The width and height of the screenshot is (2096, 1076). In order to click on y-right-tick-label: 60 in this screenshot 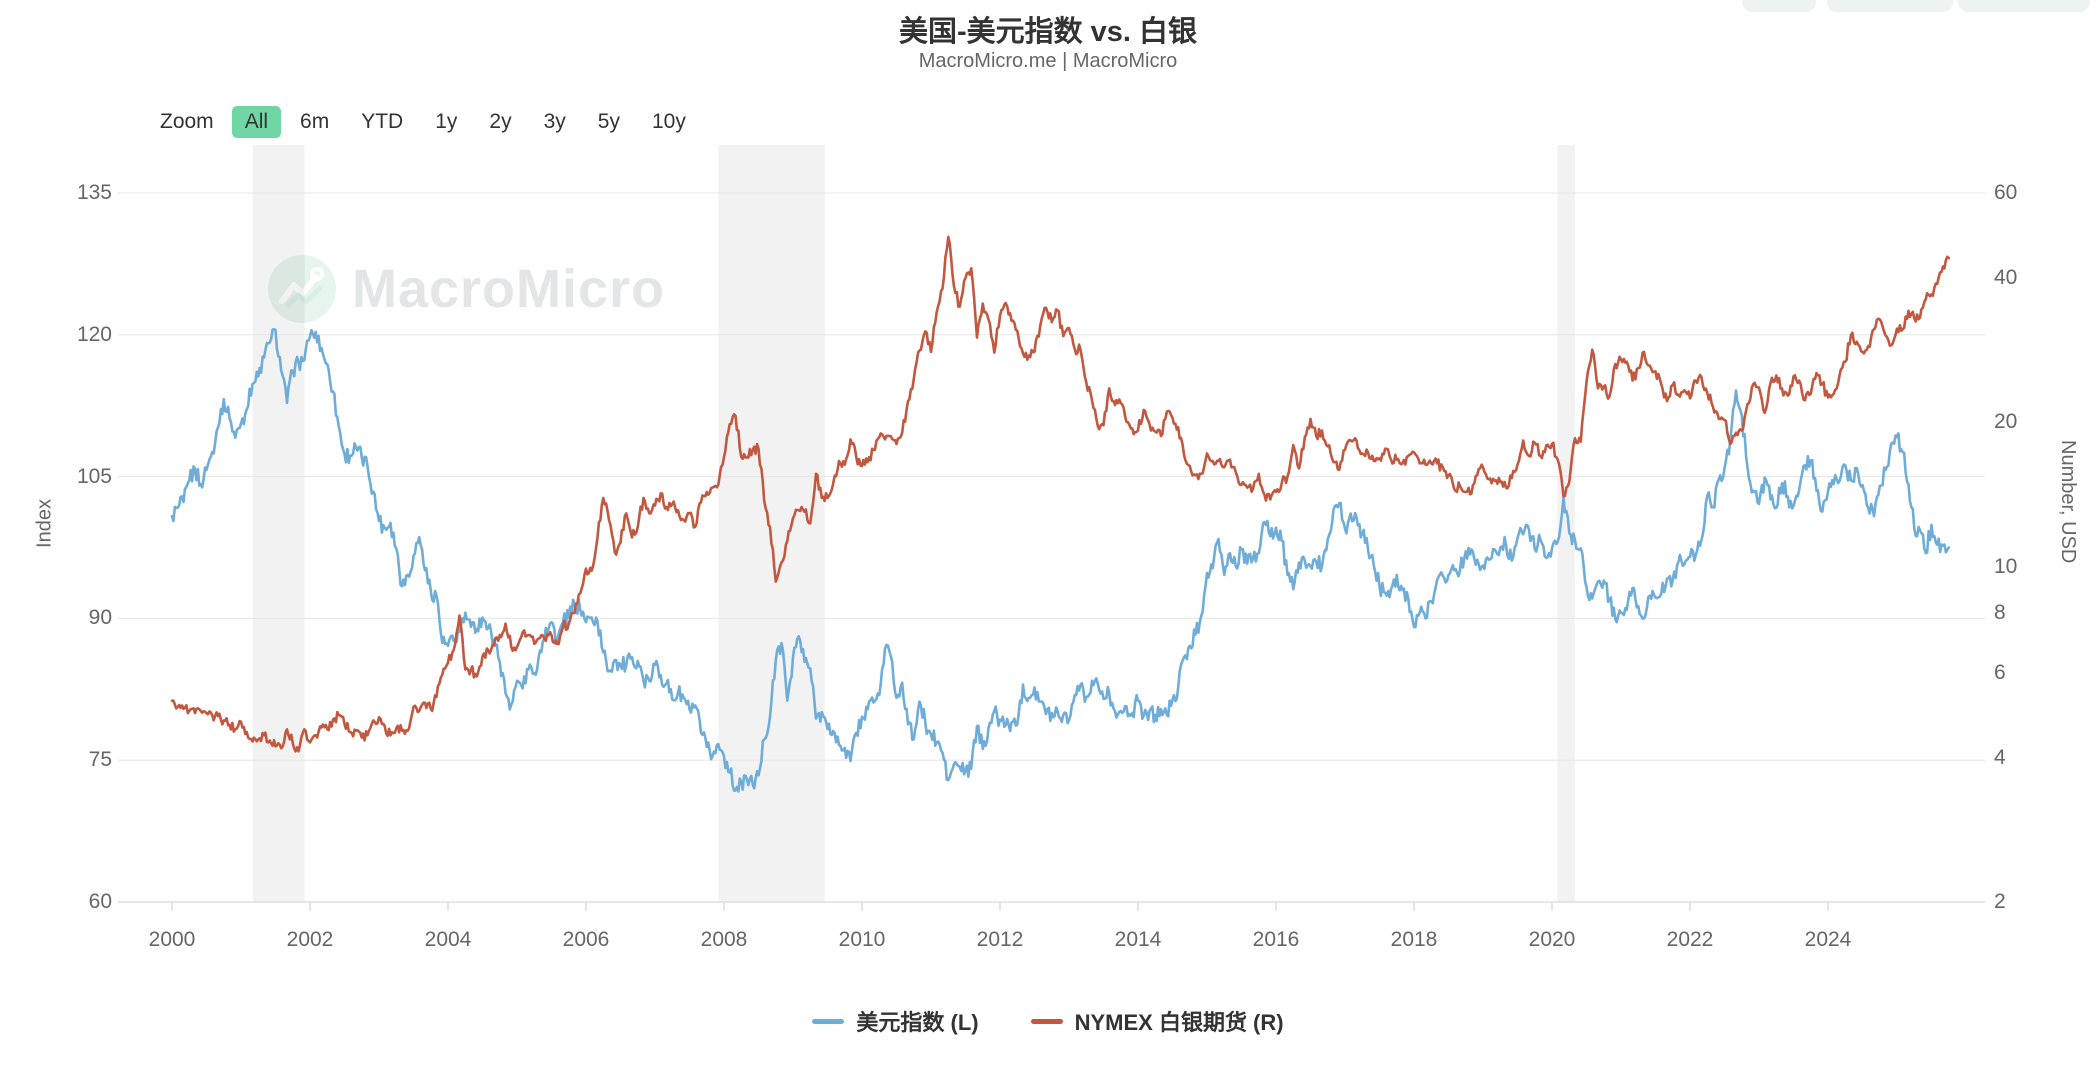, I will do `click(2006, 192)`.